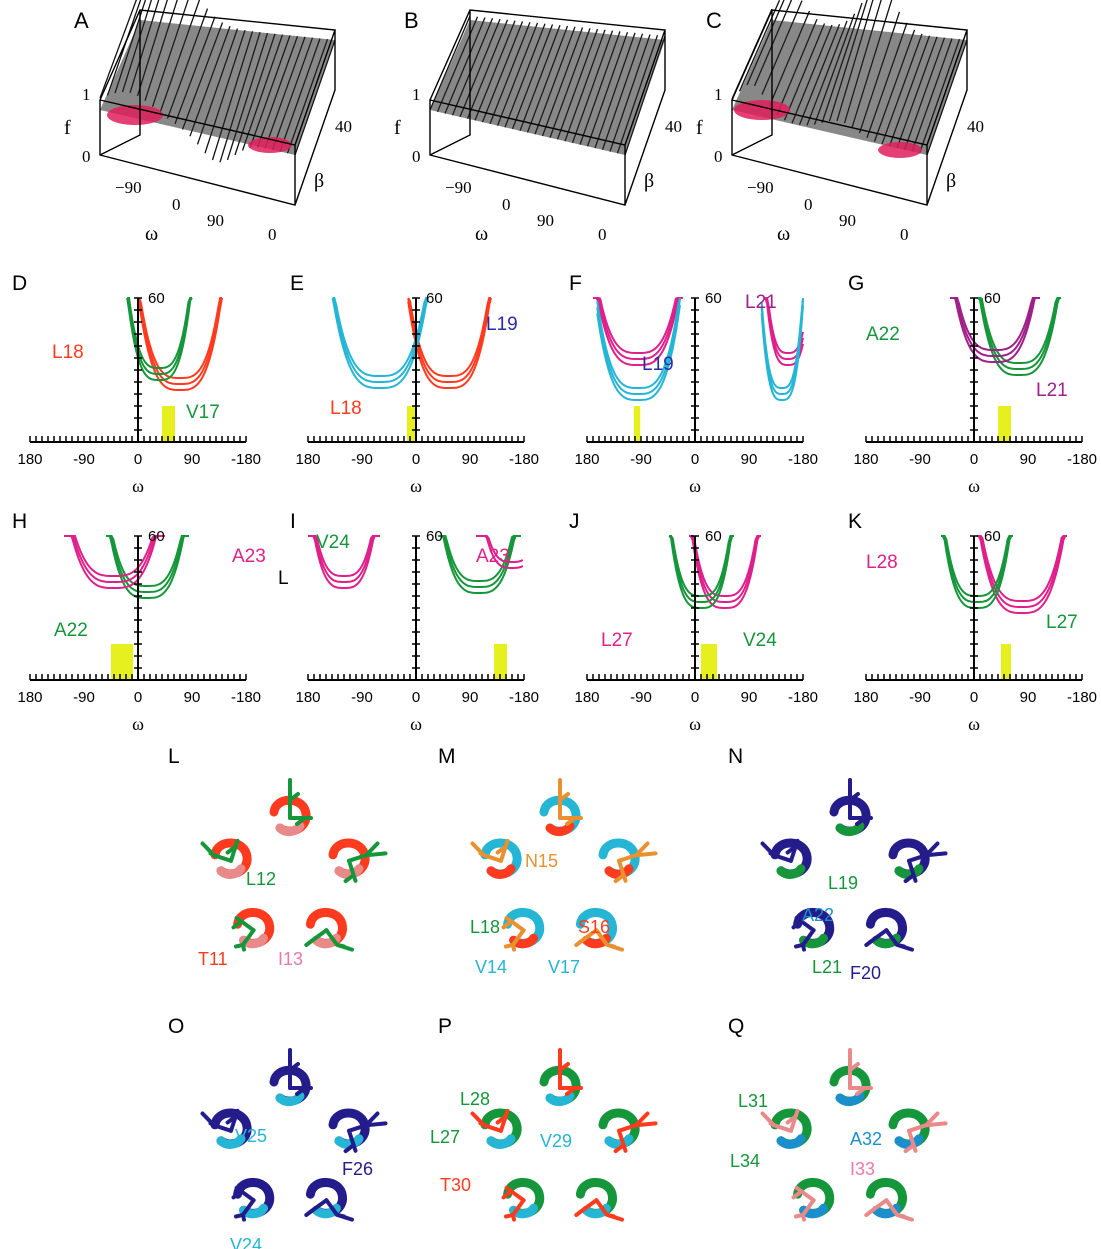 Image resolution: width=1101 pixels, height=1249 pixels. I want to click on omega-panel-j: J60180 -90 0 90 -180ωL27 V24, so click(693, 622).